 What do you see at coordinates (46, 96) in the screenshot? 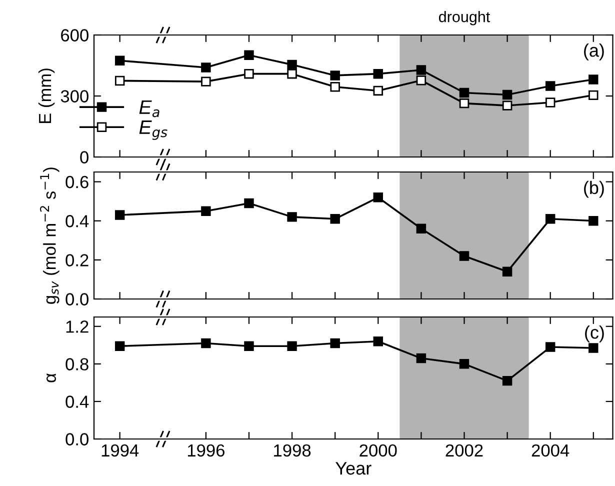
I see `y-axis-title: E (mm)` at bounding box center [46, 96].